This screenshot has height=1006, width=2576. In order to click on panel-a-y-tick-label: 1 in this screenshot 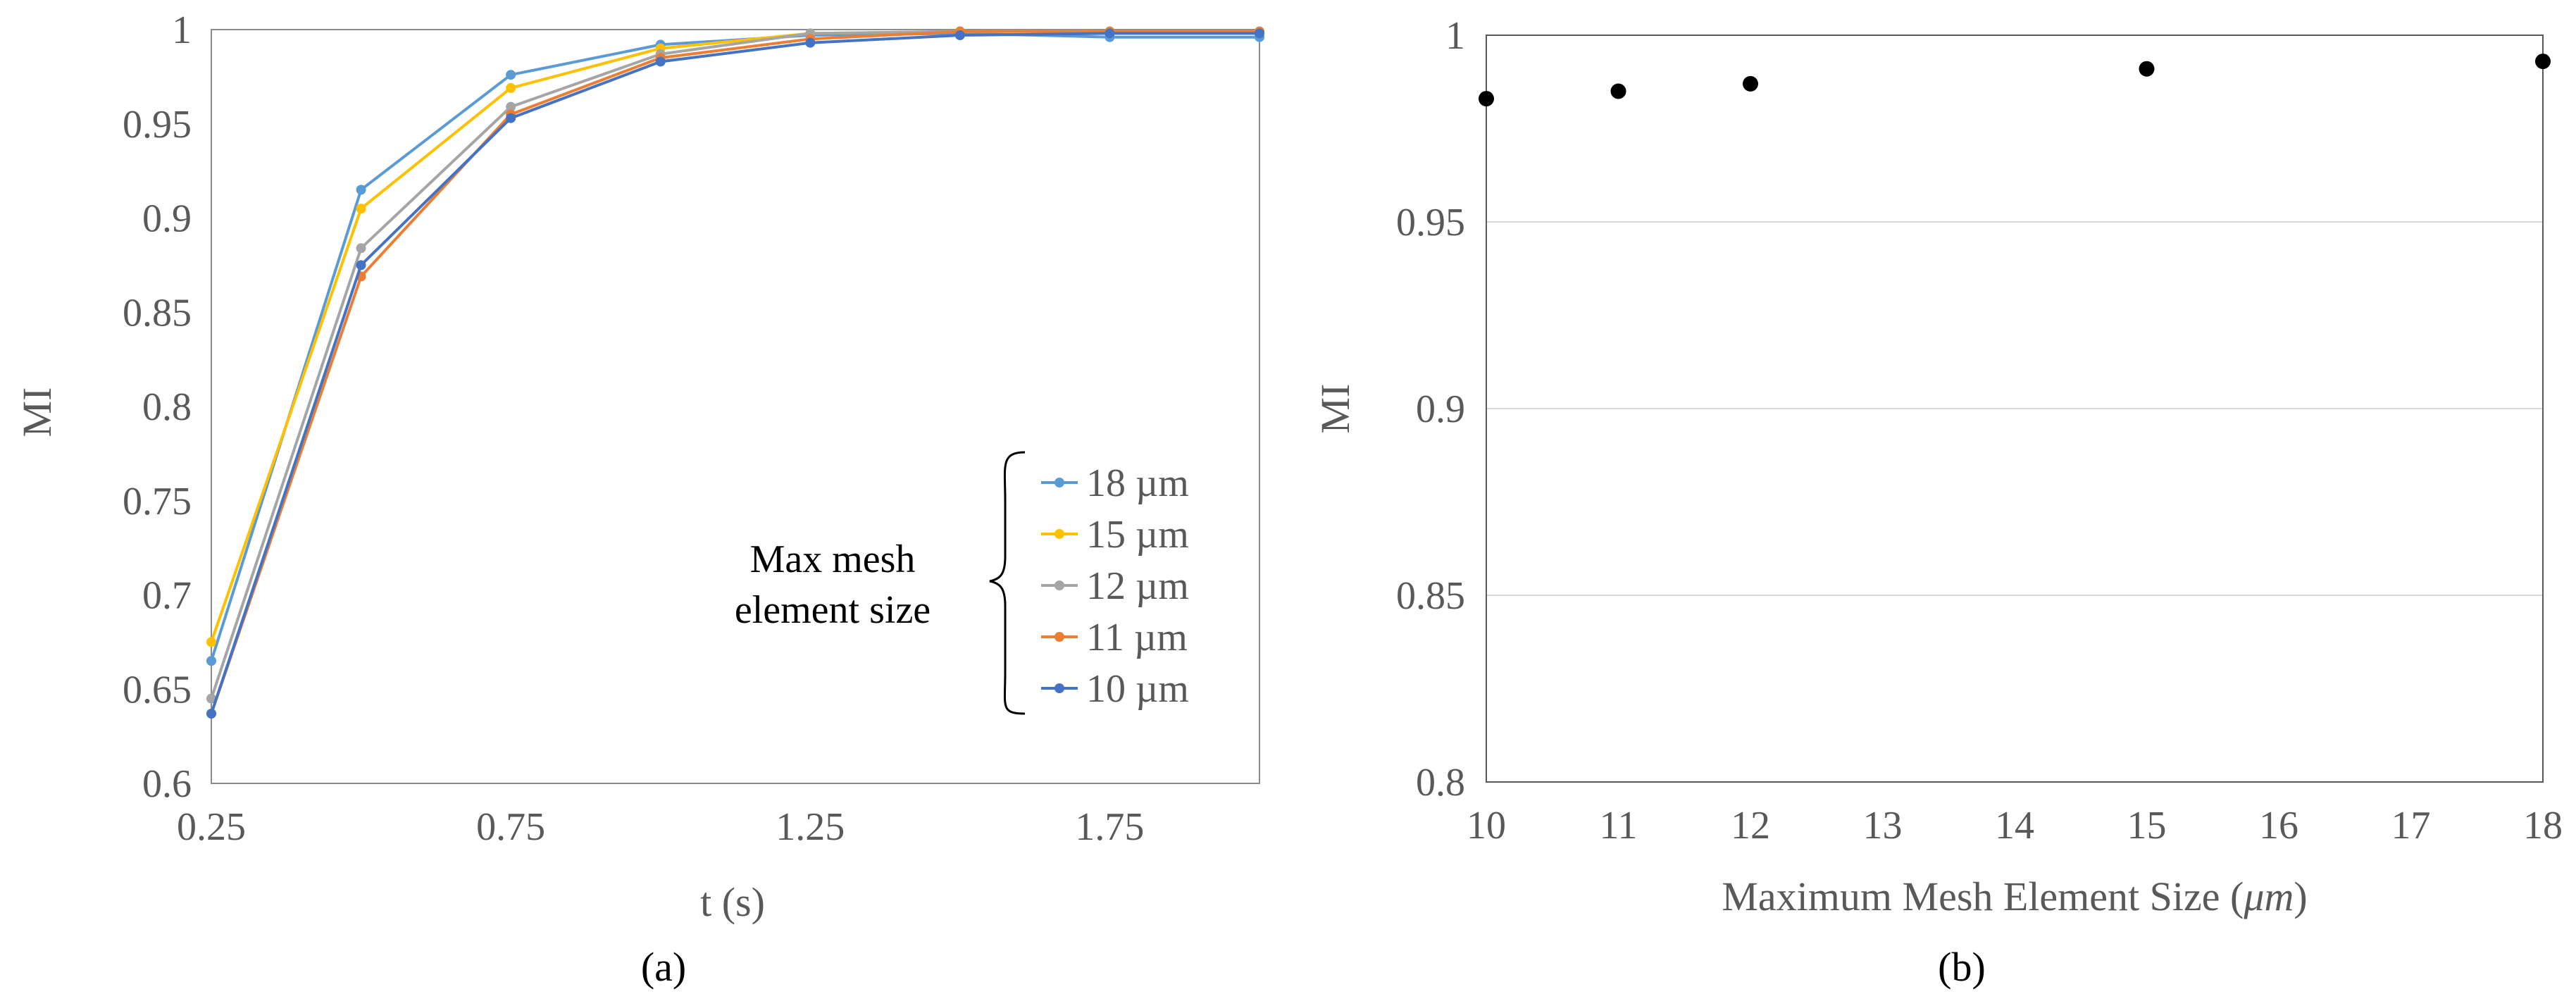, I will do `click(182, 30)`.